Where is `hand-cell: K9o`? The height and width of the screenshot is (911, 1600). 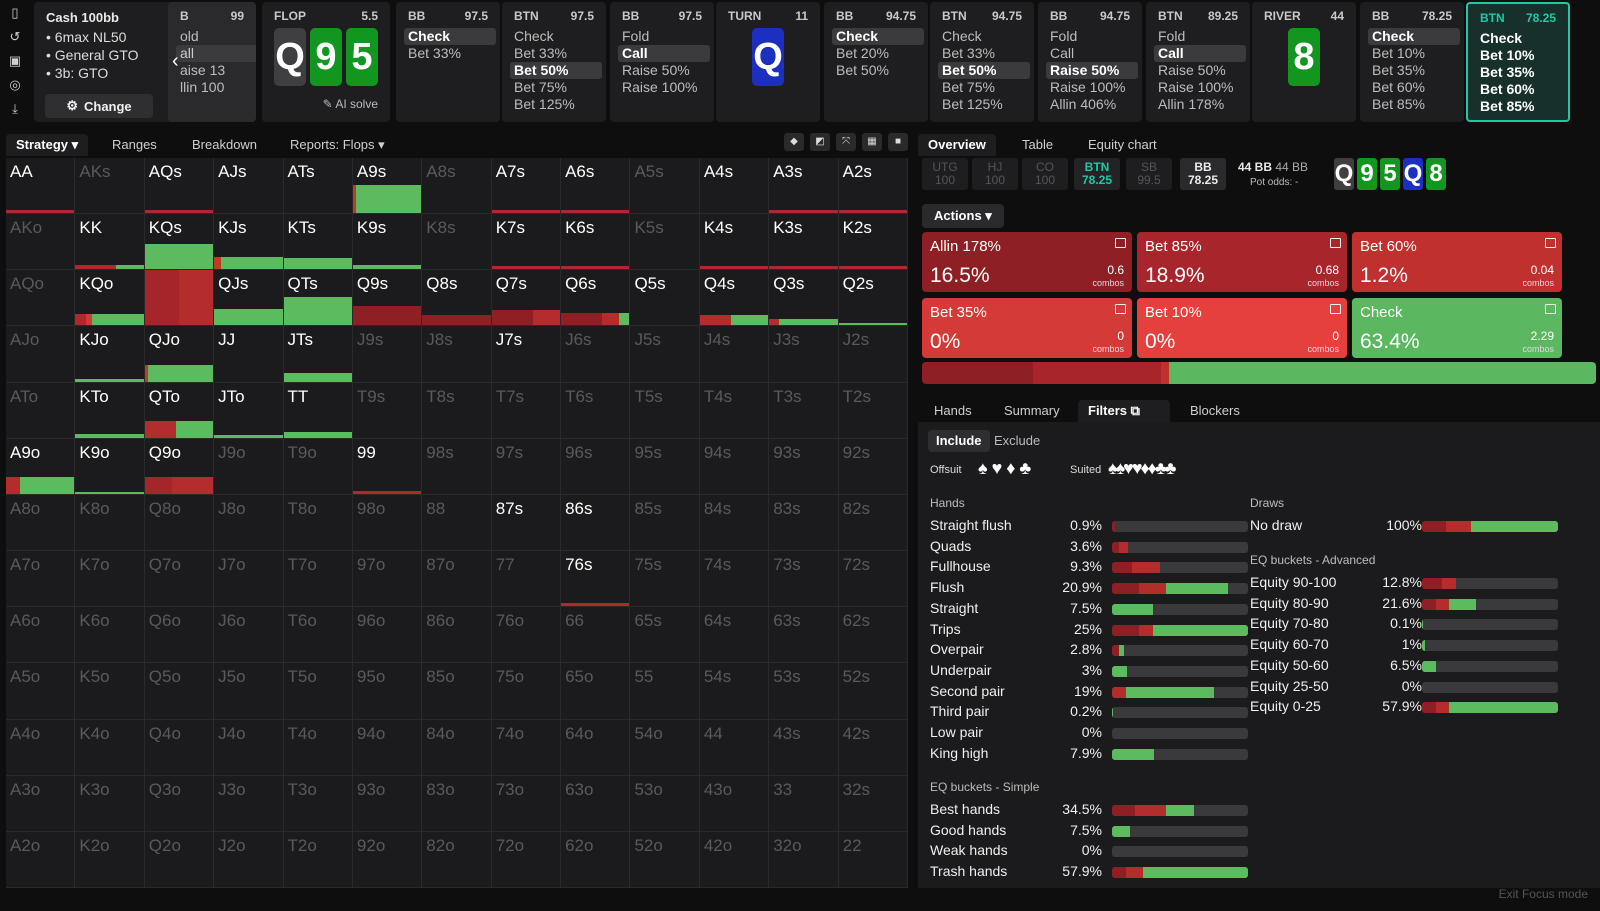
hand-cell: K9o is located at coordinates (110, 466).